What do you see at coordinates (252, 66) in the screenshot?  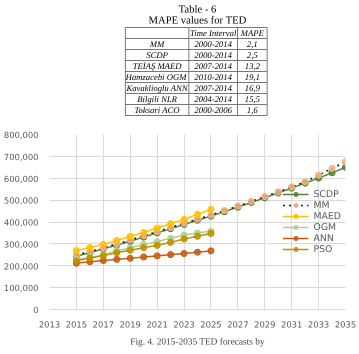 I see `text: 13,2` at bounding box center [252, 66].